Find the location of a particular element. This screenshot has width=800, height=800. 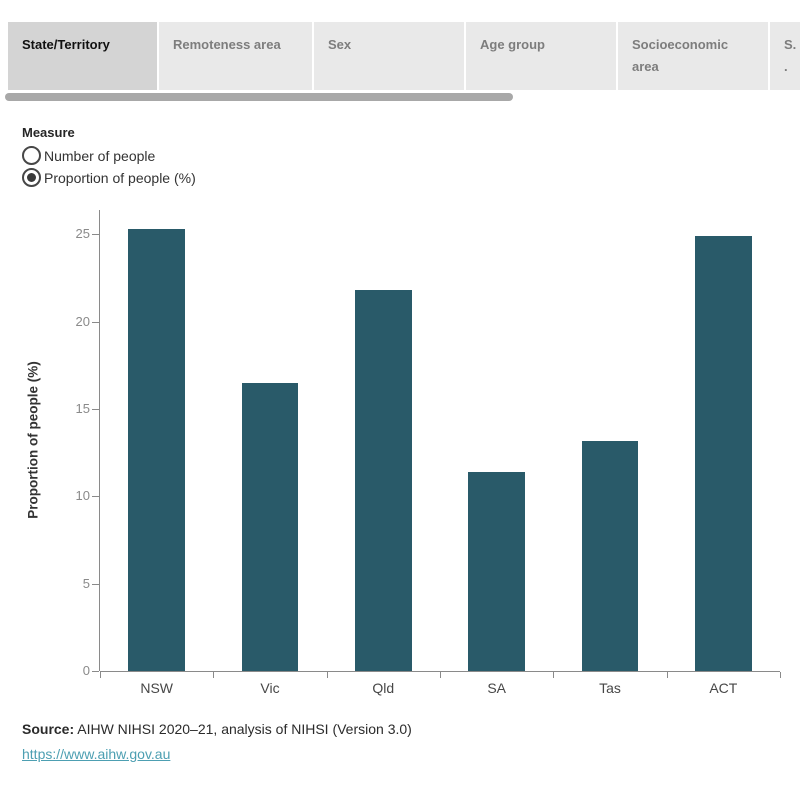

tab-label: State/Territory is located at coordinates (66, 44).